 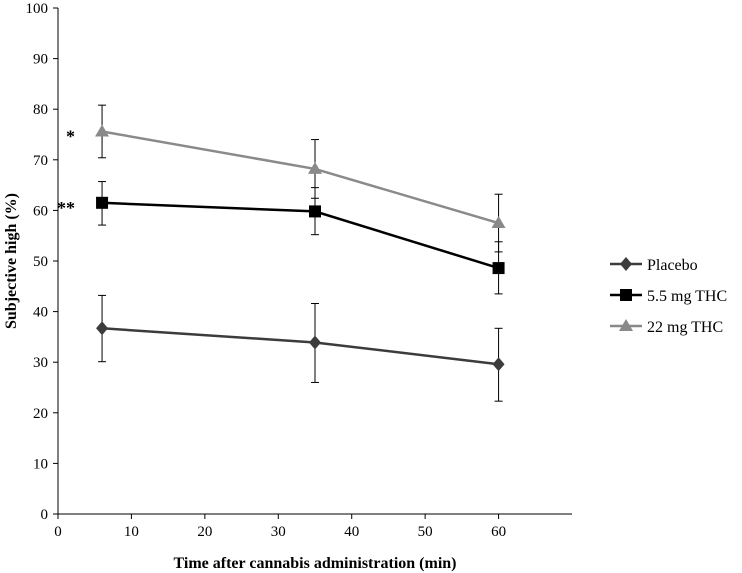 I want to click on significance-annotation: **, so click(x=66, y=208).